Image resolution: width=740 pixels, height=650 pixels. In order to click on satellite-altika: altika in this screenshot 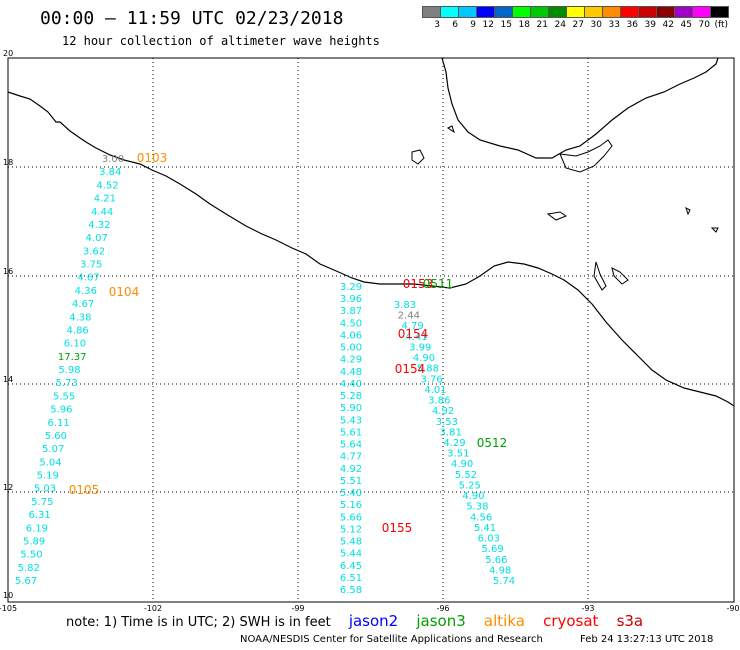, I will do `click(504, 621)`.